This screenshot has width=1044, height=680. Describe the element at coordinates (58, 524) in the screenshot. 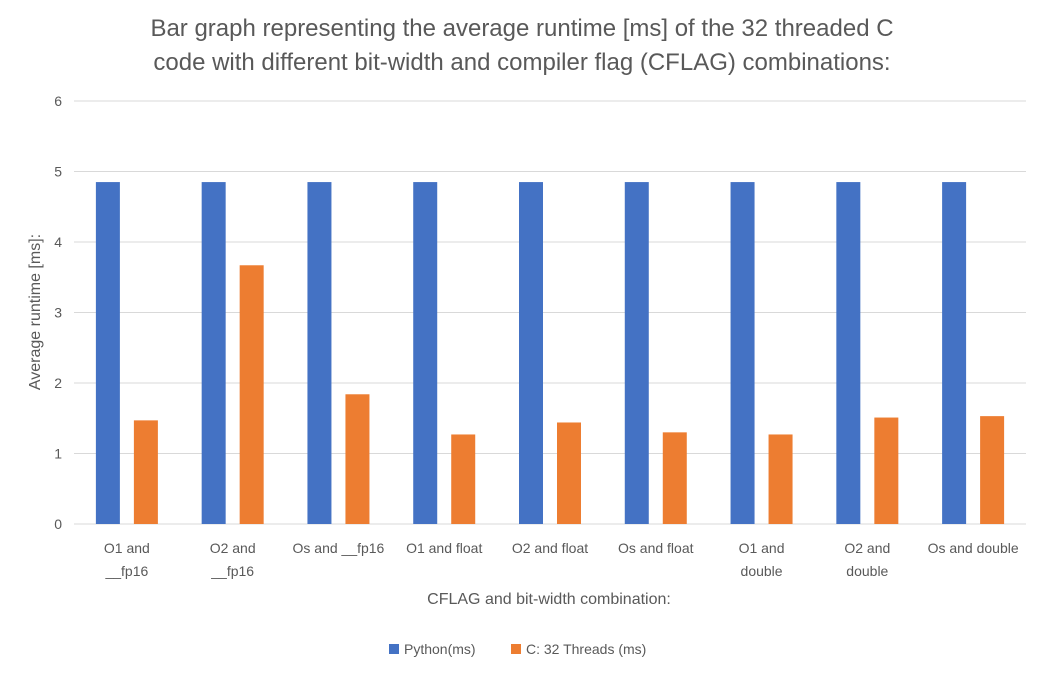

I see `y-tick-label: 0` at that location.